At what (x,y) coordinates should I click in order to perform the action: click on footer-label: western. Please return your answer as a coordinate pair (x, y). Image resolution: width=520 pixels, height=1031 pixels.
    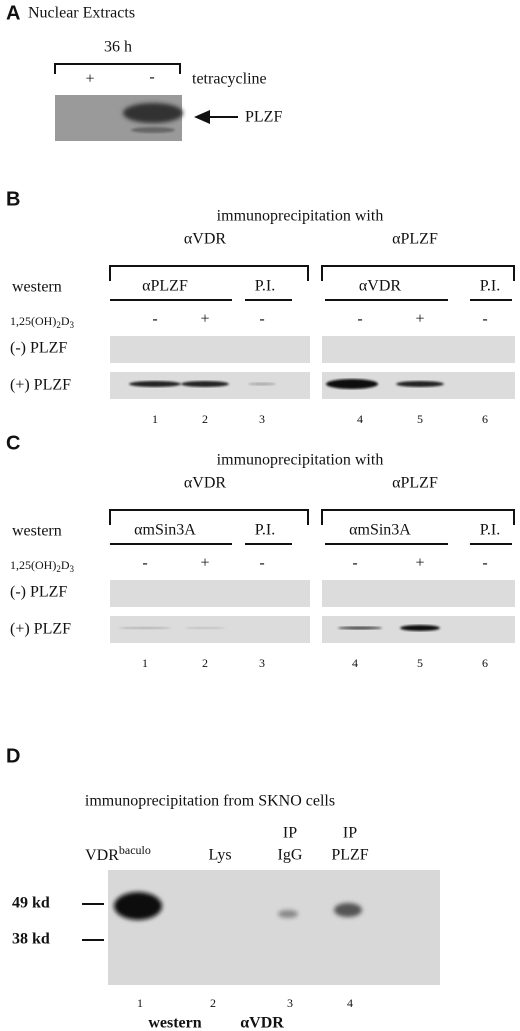
    Looking at the image, I should click on (174, 1023).